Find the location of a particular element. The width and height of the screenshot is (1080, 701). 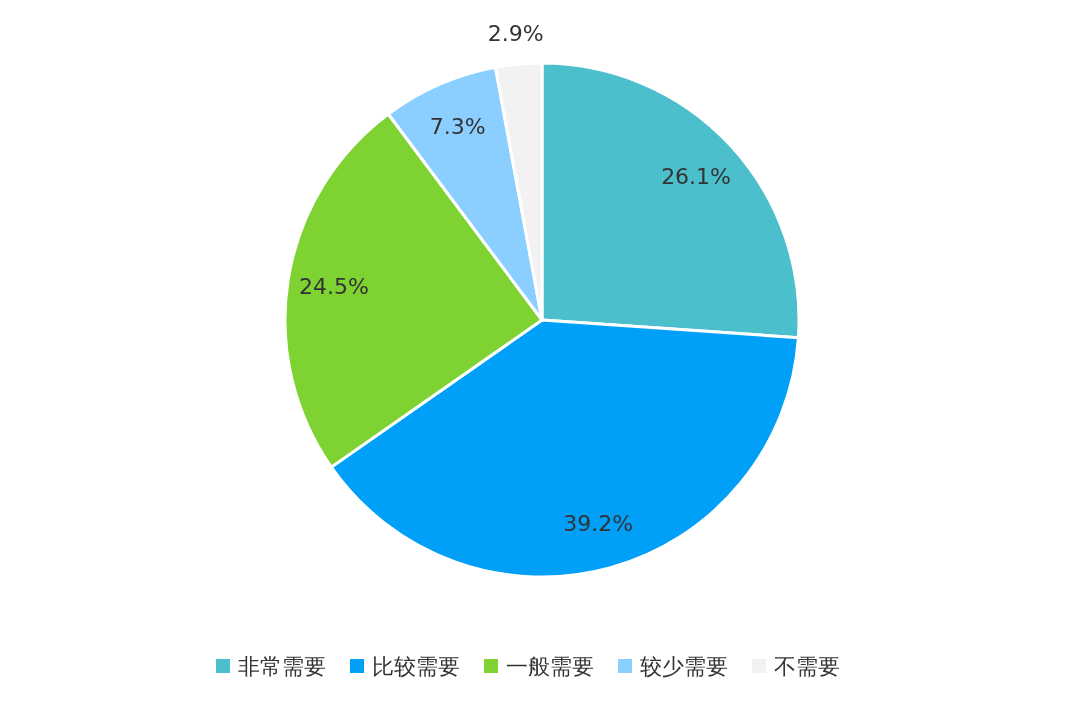

legend-label: 不需要 is located at coordinates (807, 666).